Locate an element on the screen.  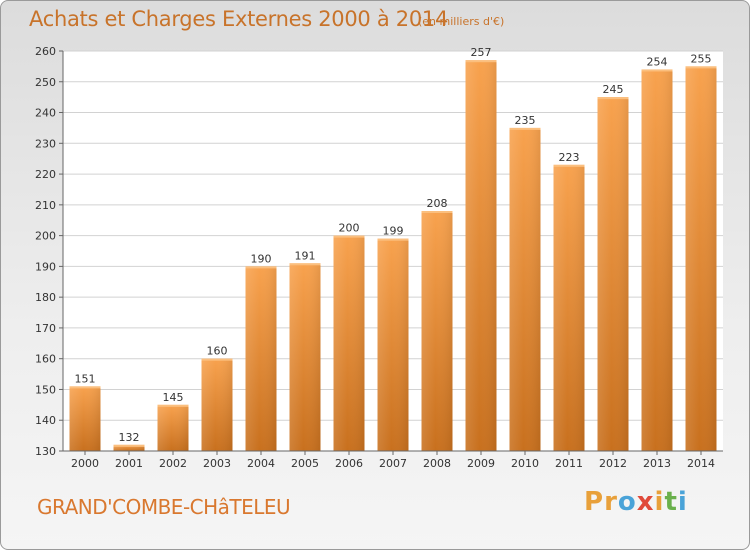
y-tick-label: 190 is located at coordinates (45, 266).